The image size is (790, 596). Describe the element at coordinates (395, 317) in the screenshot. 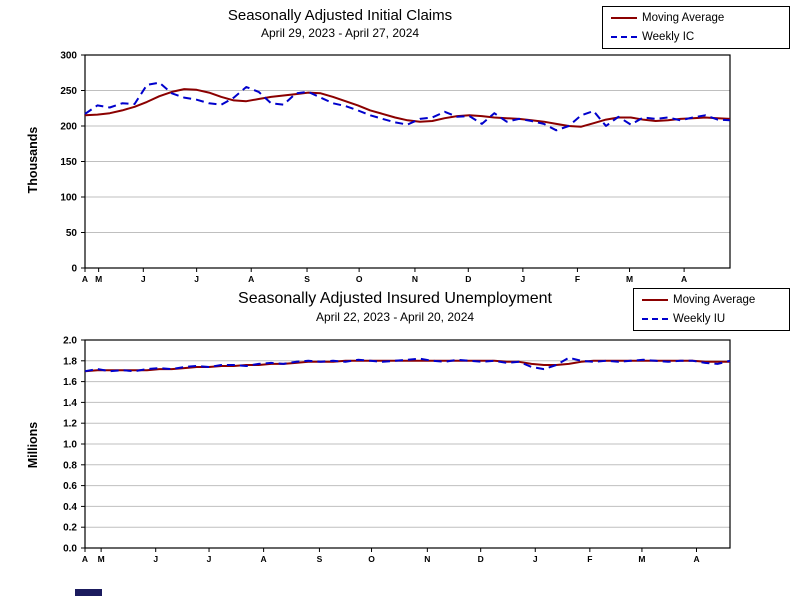

I see `chart-subtitle: April 22, 2023 - April 20, 2024` at that location.